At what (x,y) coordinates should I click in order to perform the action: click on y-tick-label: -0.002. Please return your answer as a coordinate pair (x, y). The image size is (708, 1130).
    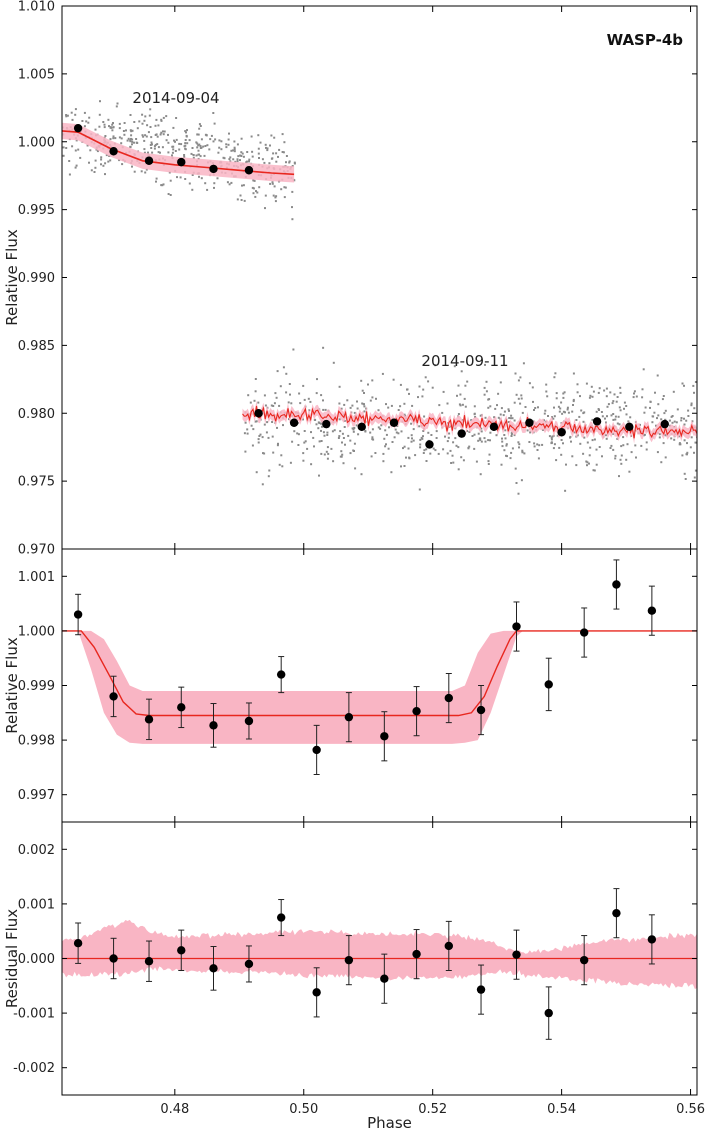
    Looking at the image, I should click on (34, 1068).